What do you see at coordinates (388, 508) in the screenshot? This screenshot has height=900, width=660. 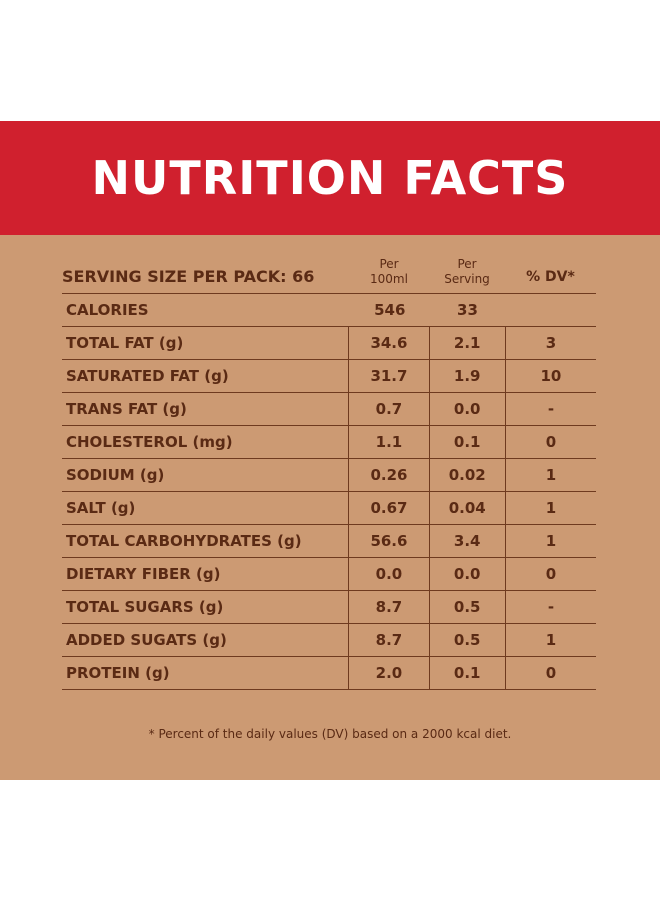 I see `per-100ml-value: 0.67` at bounding box center [388, 508].